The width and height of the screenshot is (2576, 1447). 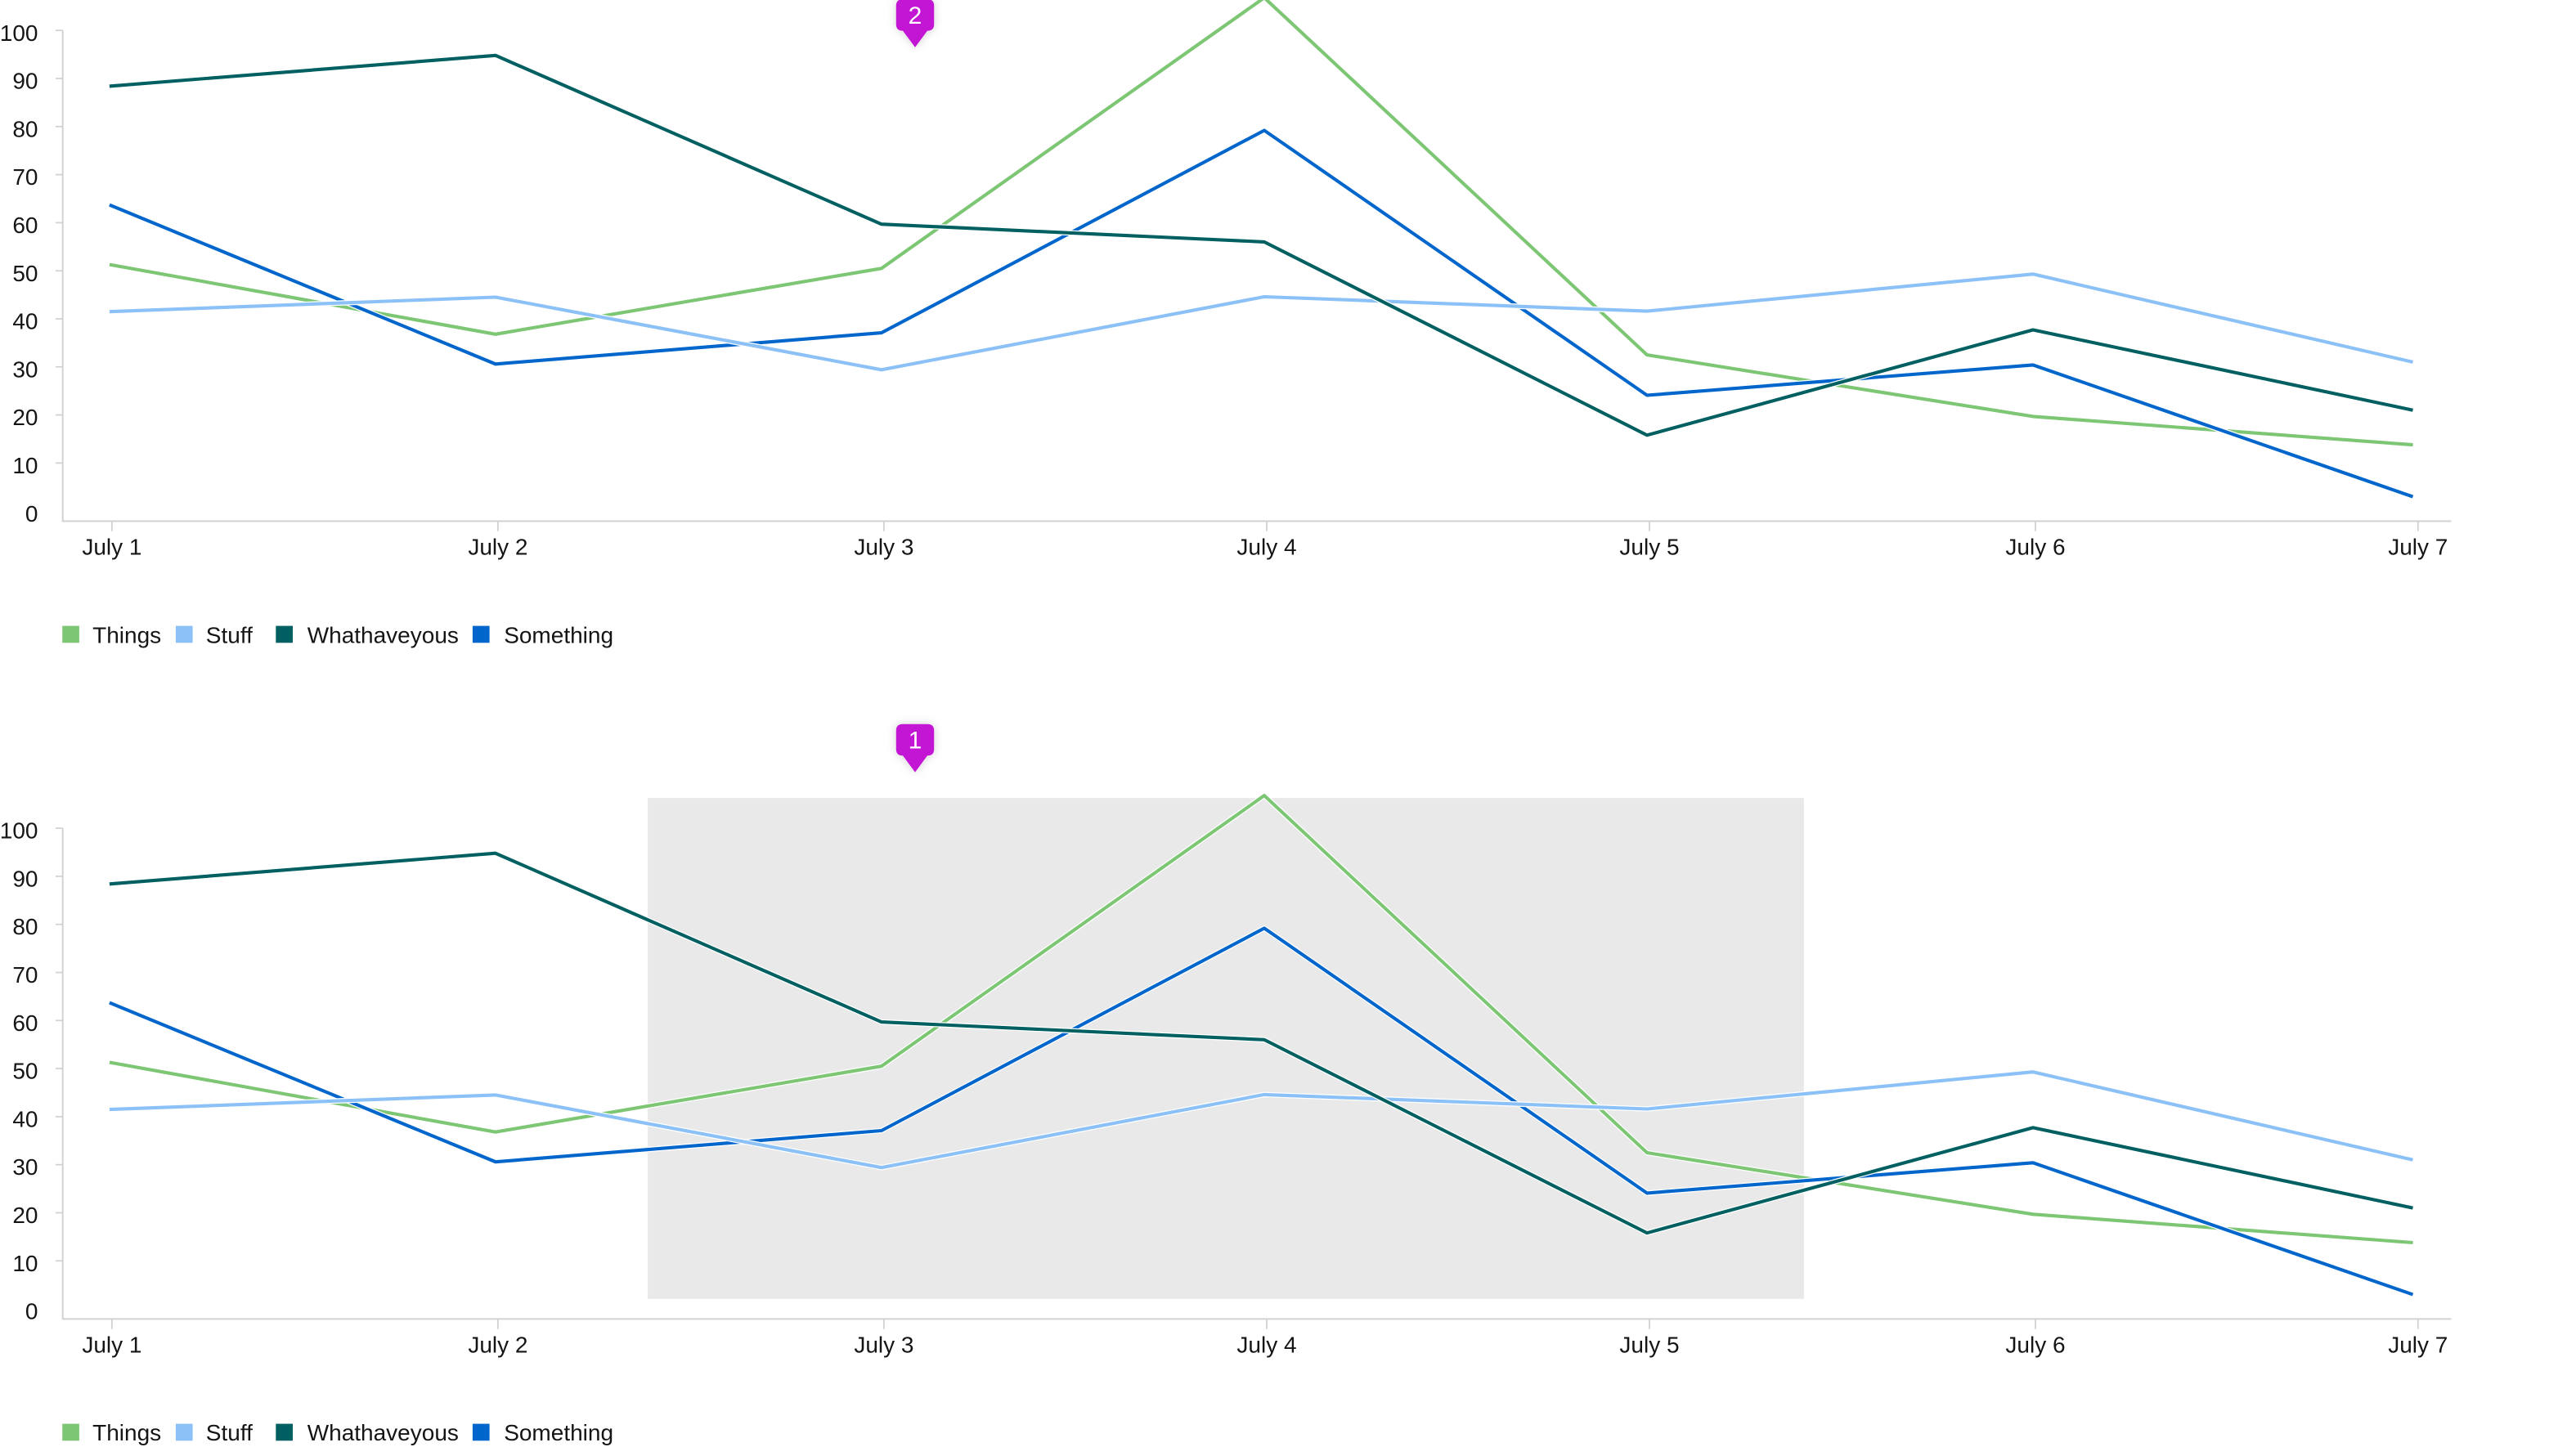 What do you see at coordinates (916, 15) in the screenshot?
I see `svg-text: 2` at bounding box center [916, 15].